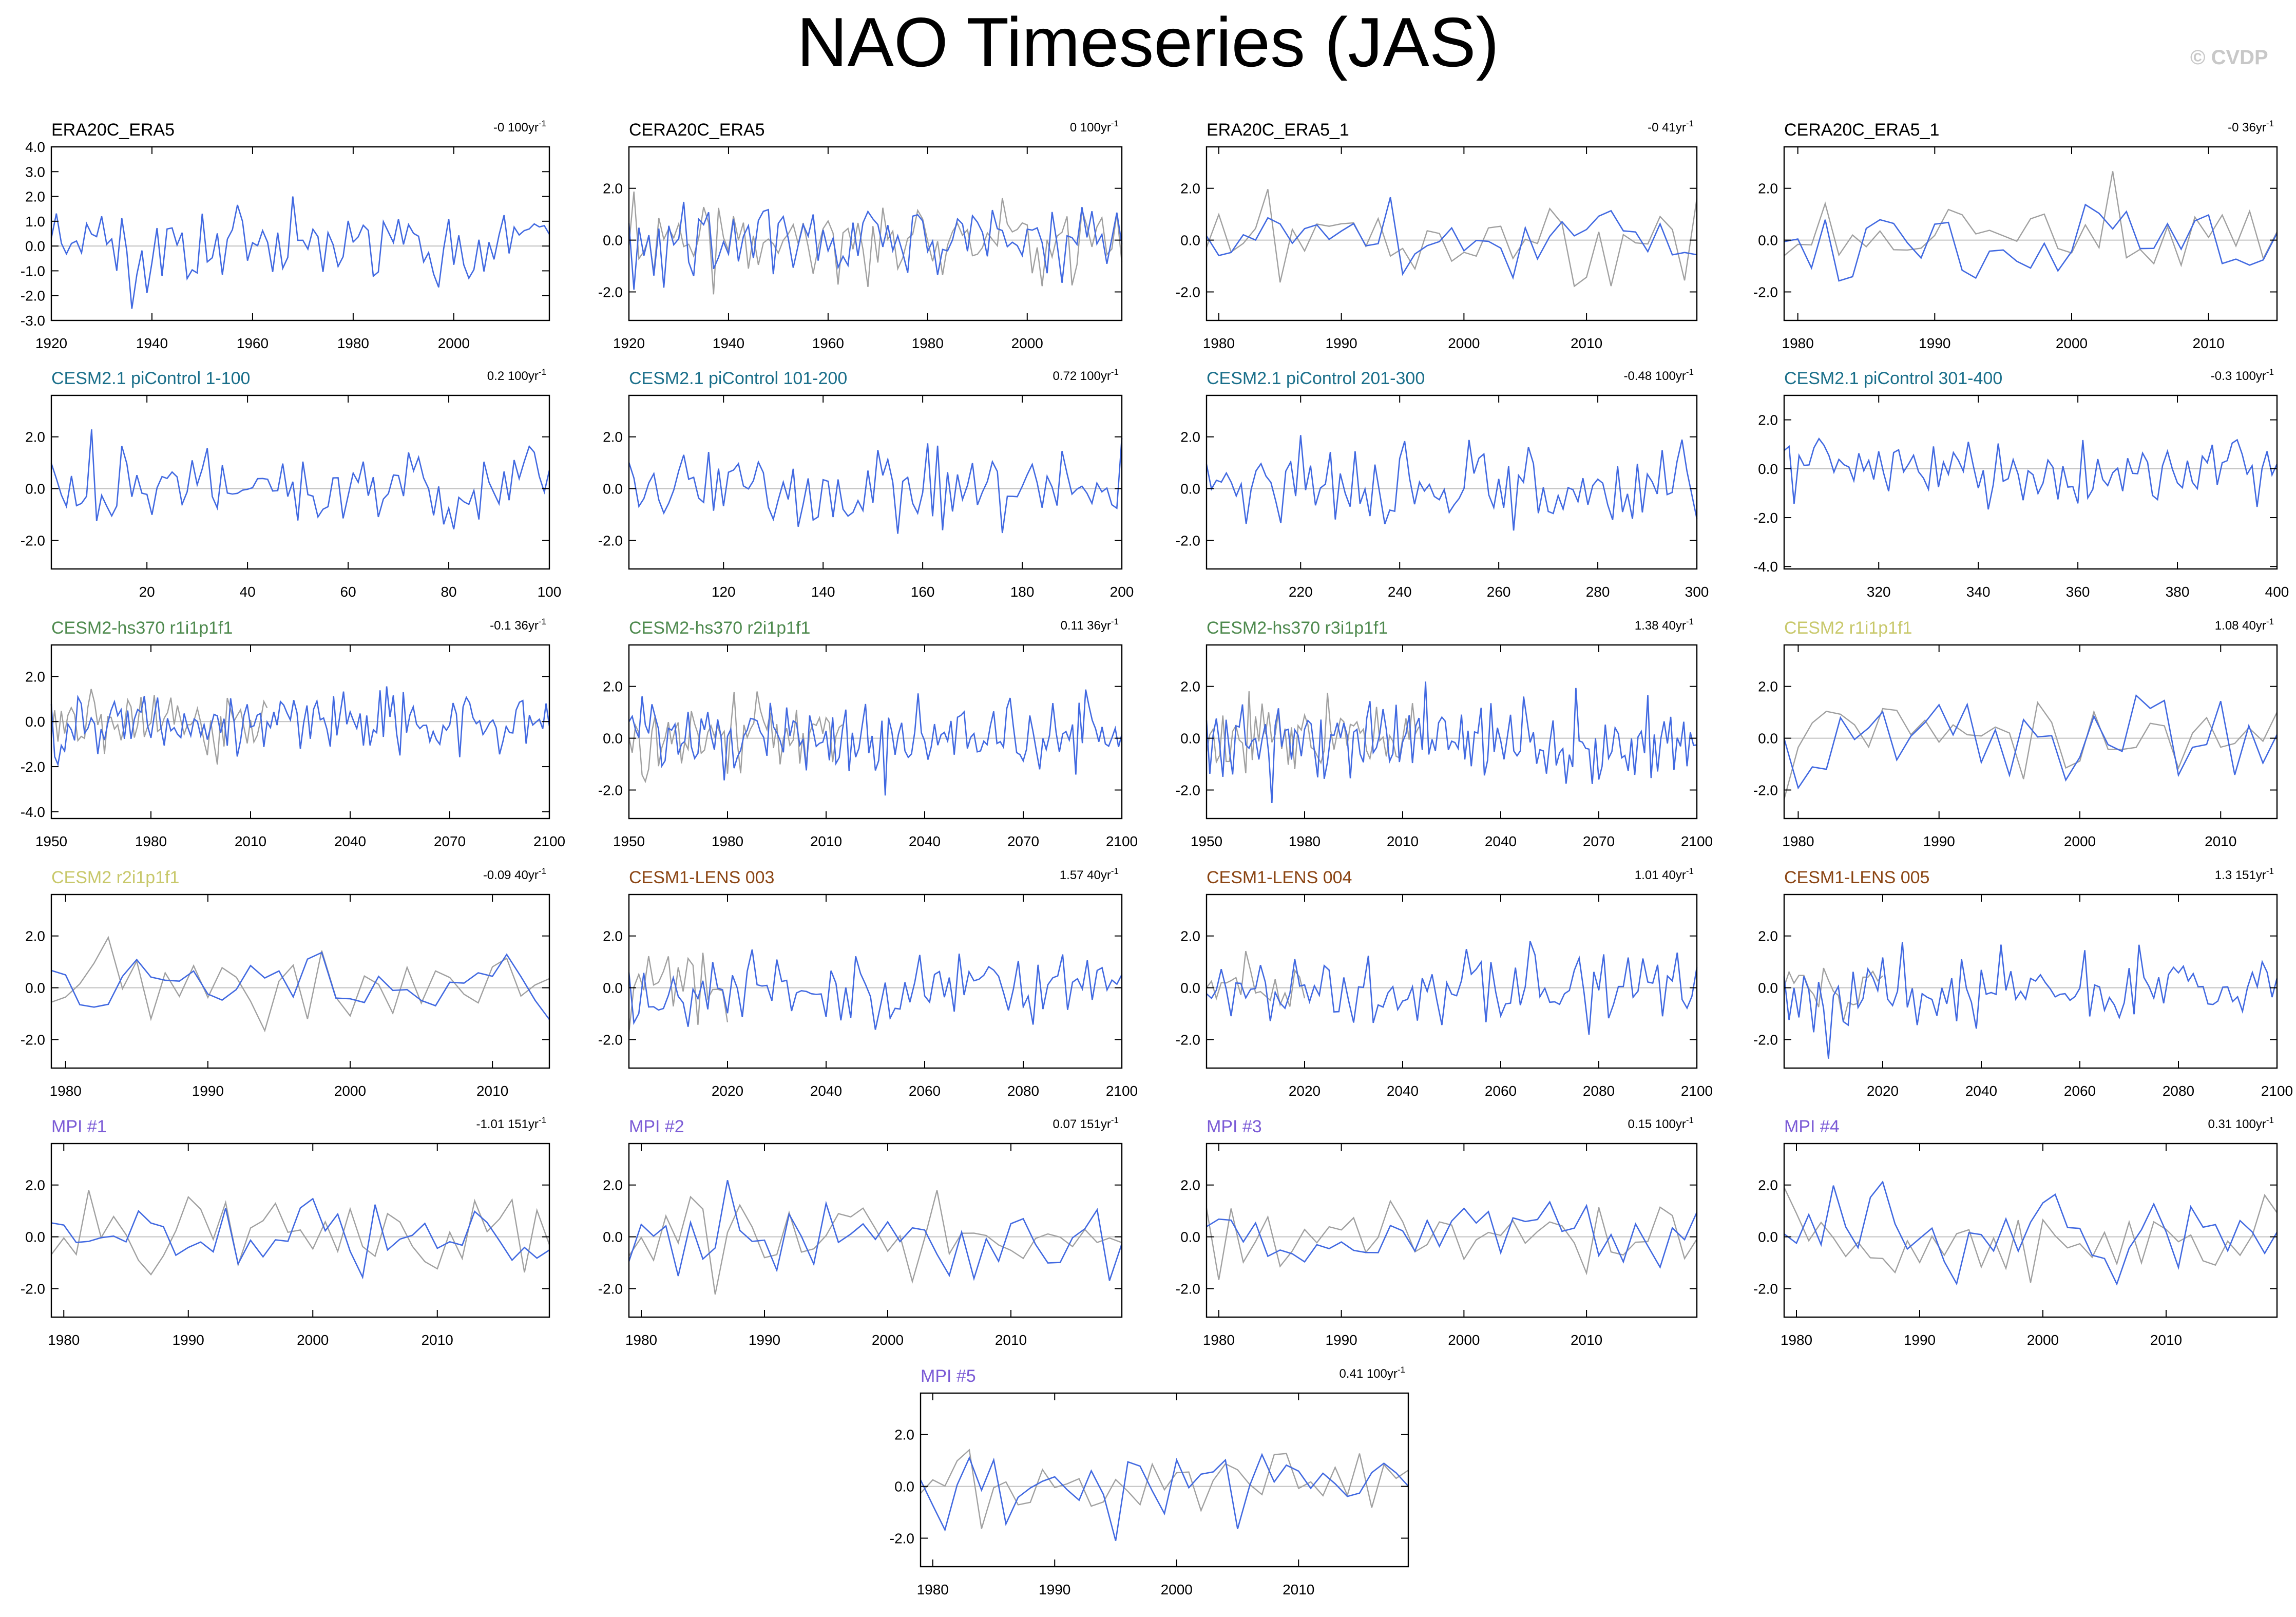 Image resolution: width=2296 pixels, height=1617 pixels. What do you see at coordinates (2078, 592) in the screenshot?
I see `x-tick-label: 360` at bounding box center [2078, 592].